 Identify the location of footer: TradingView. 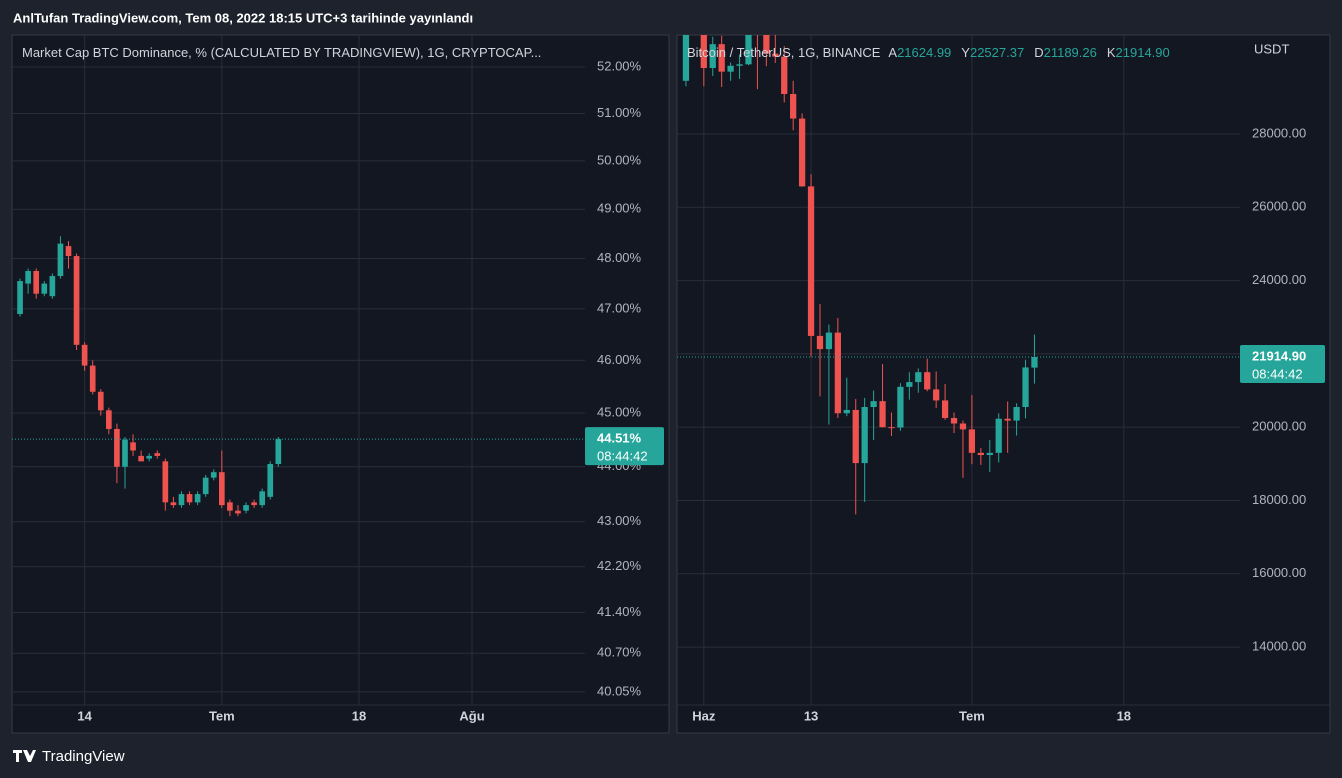
(83, 756).